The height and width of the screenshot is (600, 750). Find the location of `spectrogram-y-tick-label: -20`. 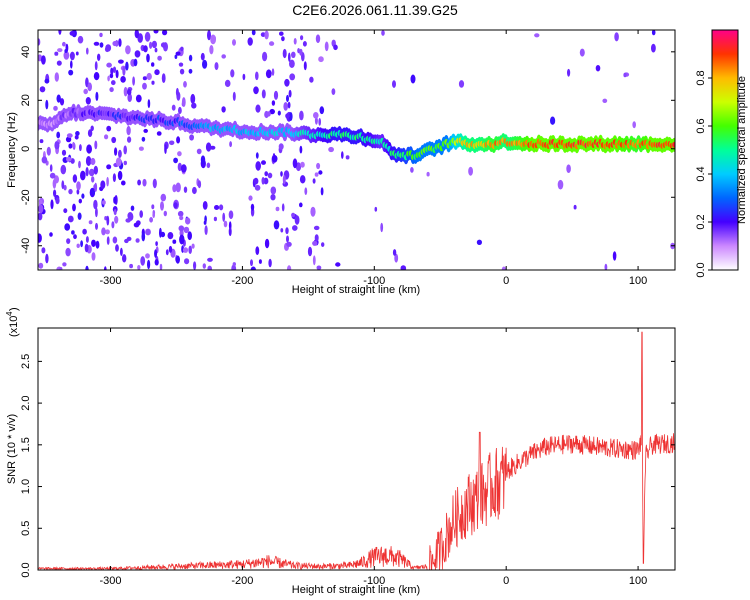

spectrogram-y-tick-label: -20 is located at coordinates (26, 197).